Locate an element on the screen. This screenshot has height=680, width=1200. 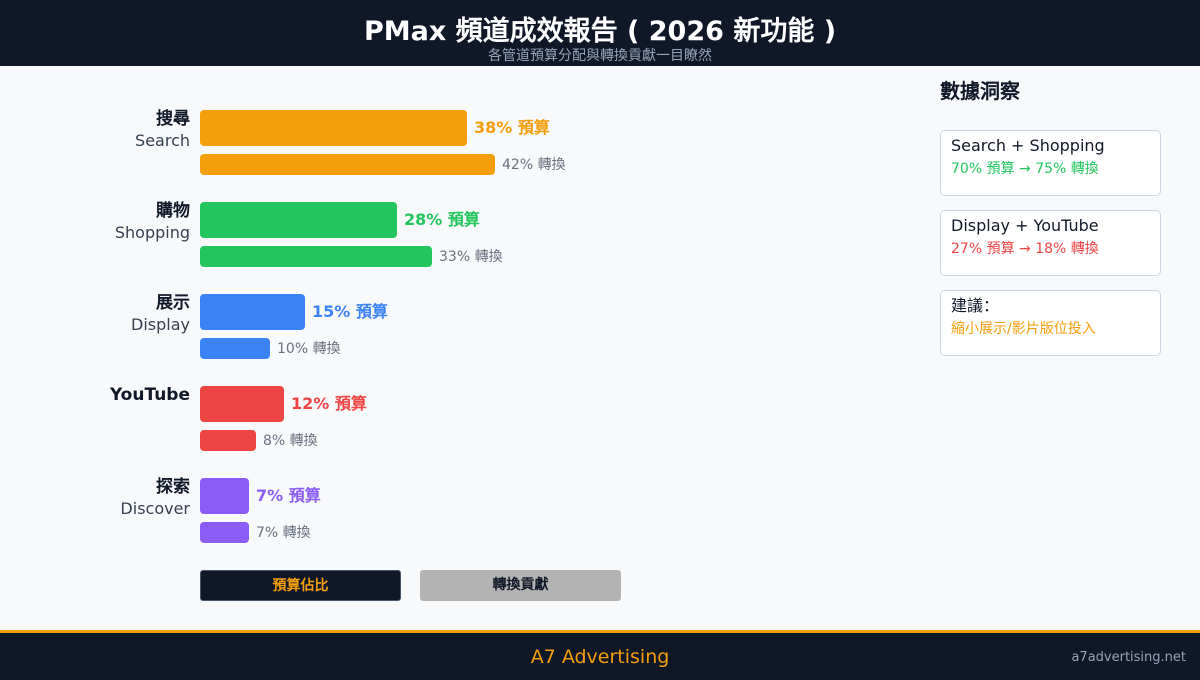
brand-name: A7 Advertising is located at coordinates (600, 657).